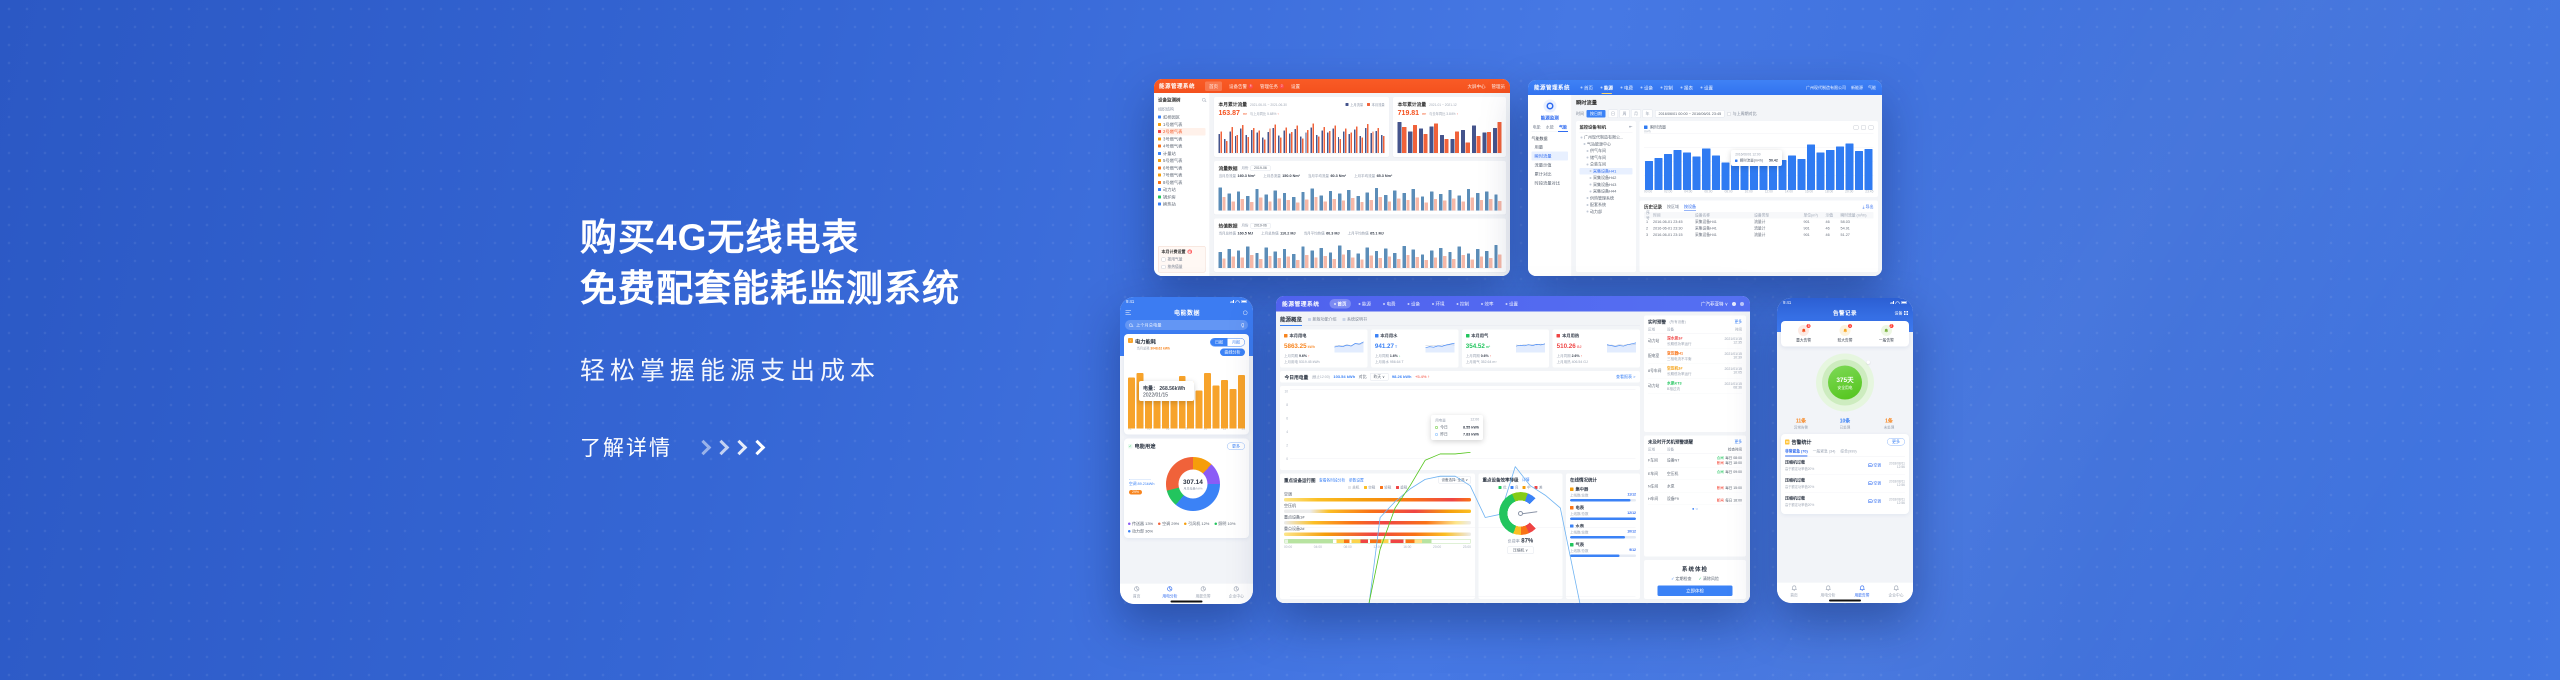 The height and width of the screenshot is (680, 2560). What do you see at coordinates (1536, 127) in the screenshot?
I see `energy-type-tab: 电能` at bounding box center [1536, 127].